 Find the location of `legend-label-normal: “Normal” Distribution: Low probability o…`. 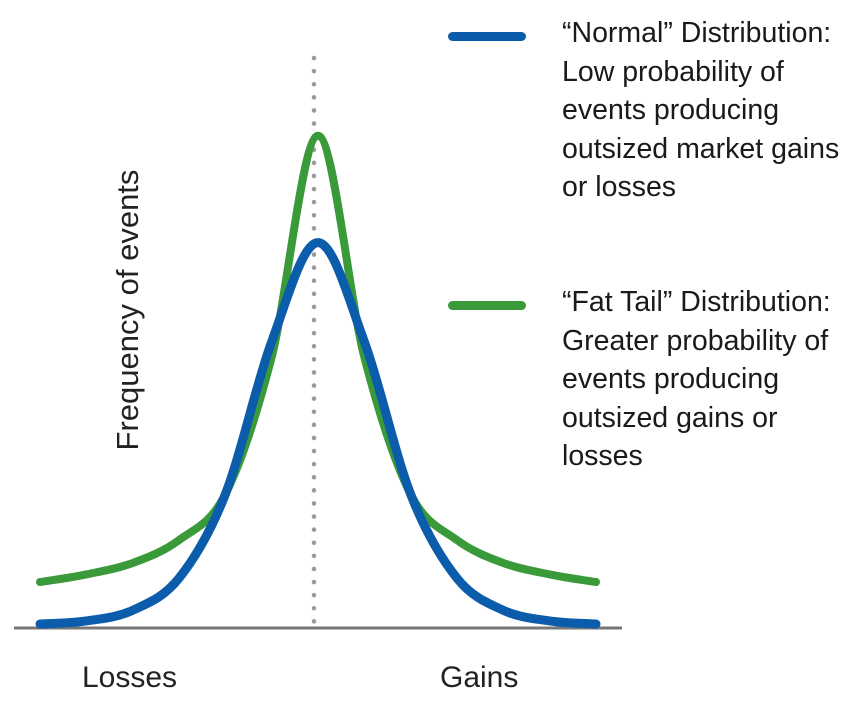

legend-label-normal: “Normal” Distribution: Low probability o… is located at coordinates (701, 110).